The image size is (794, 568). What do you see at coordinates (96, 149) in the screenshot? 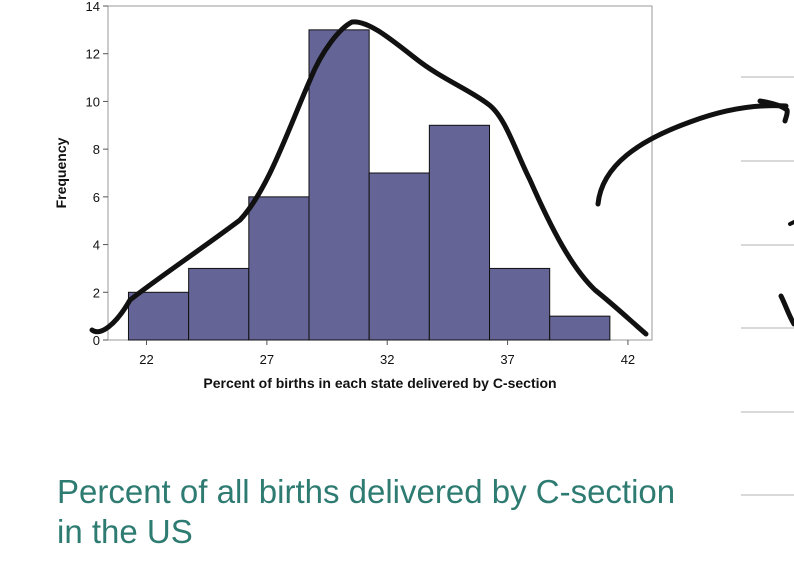
I see `y-tick-label: 8` at bounding box center [96, 149].